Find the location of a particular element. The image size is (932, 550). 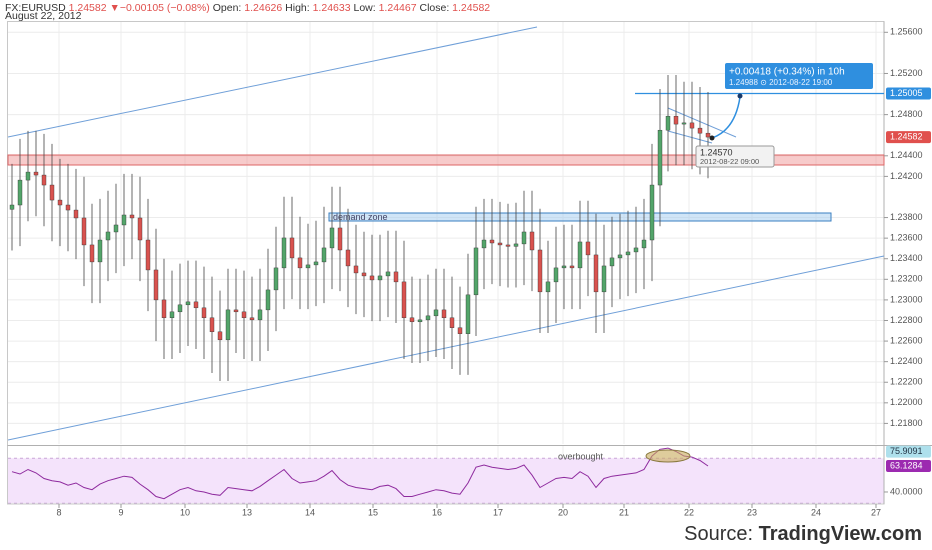

footer: Source: TradingView.com is located at coordinates (803, 534).